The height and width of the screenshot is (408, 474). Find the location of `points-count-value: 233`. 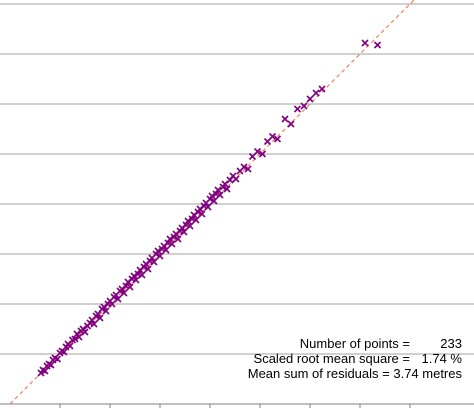

points-count-value: 233 is located at coordinates (451, 343).